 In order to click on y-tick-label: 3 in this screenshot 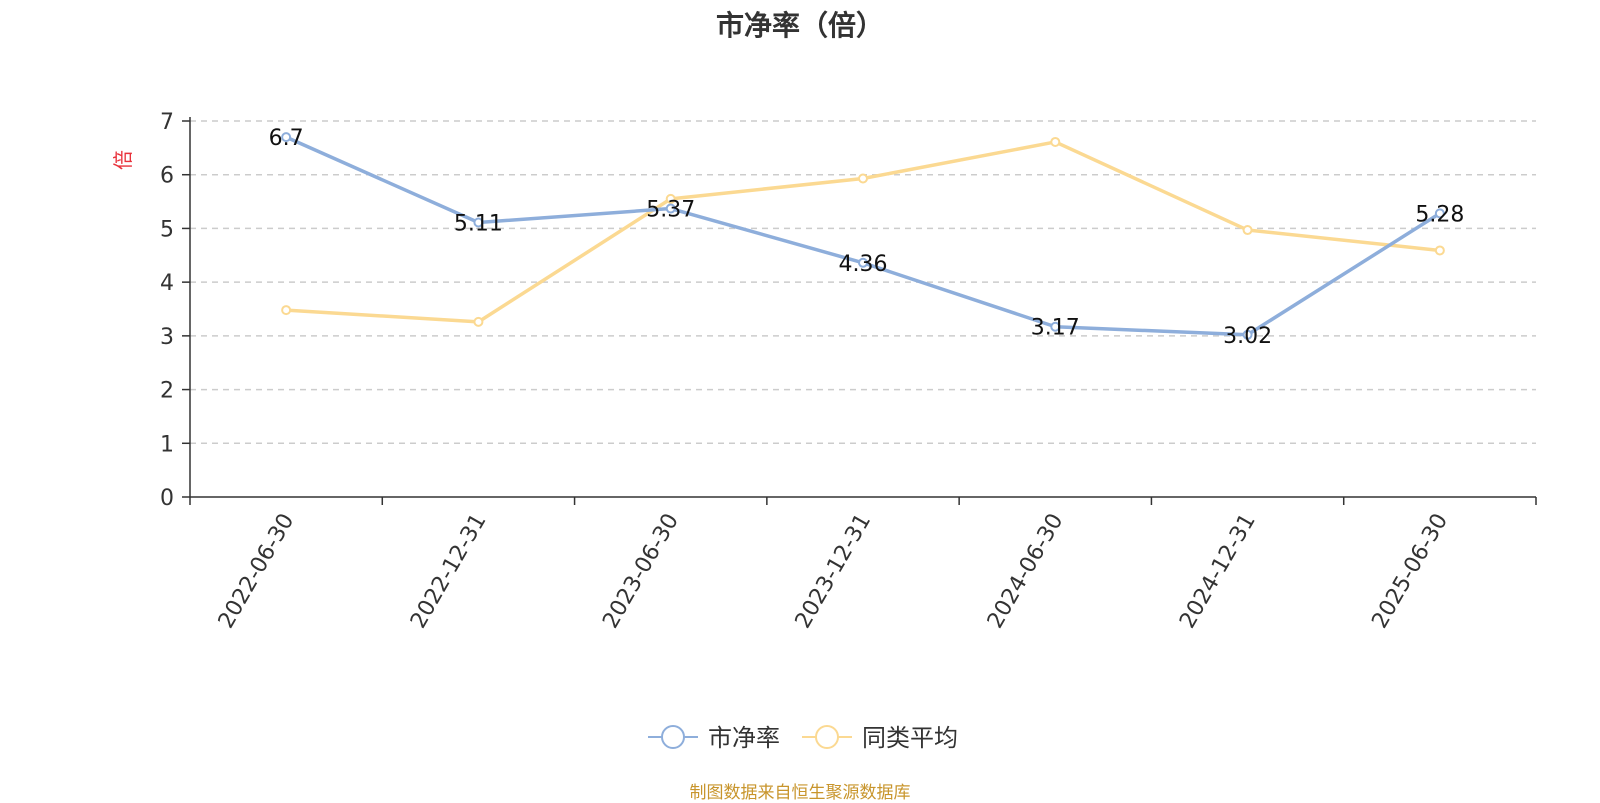, I will do `click(167, 337)`.